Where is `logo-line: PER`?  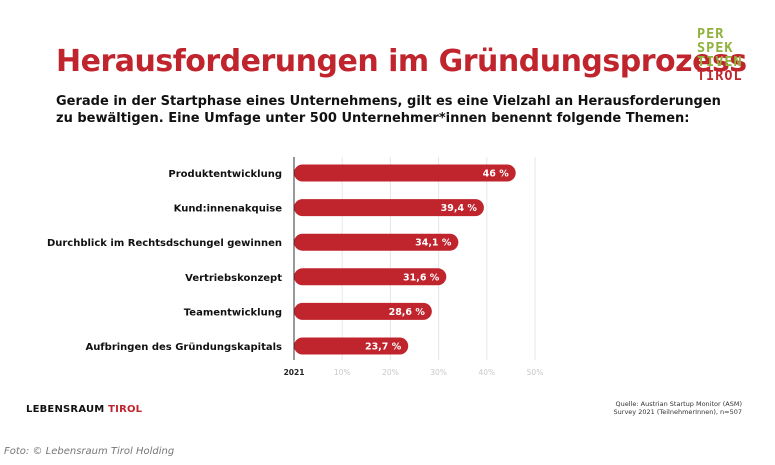 logo-line: PER is located at coordinates (711, 34).